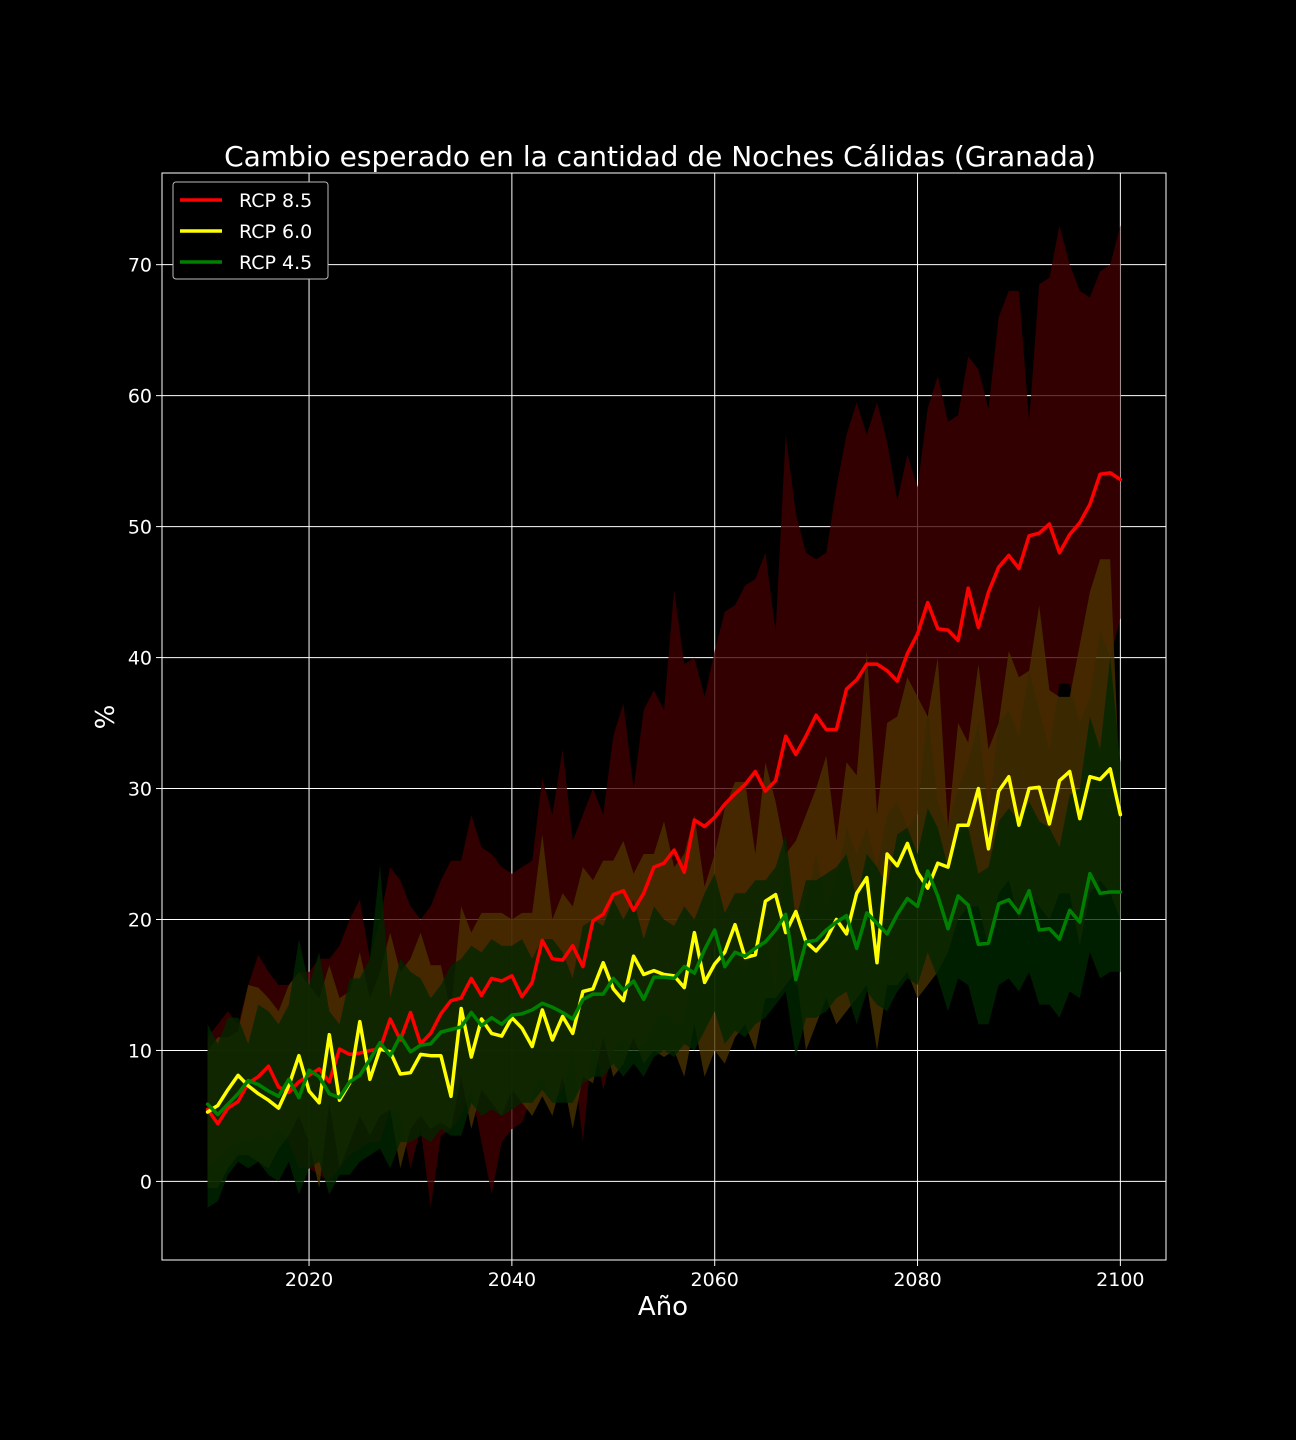 The image size is (1296, 1440). Describe the element at coordinates (715, 1280) in the screenshot. I see `x-tick-label: 2060` at that location.